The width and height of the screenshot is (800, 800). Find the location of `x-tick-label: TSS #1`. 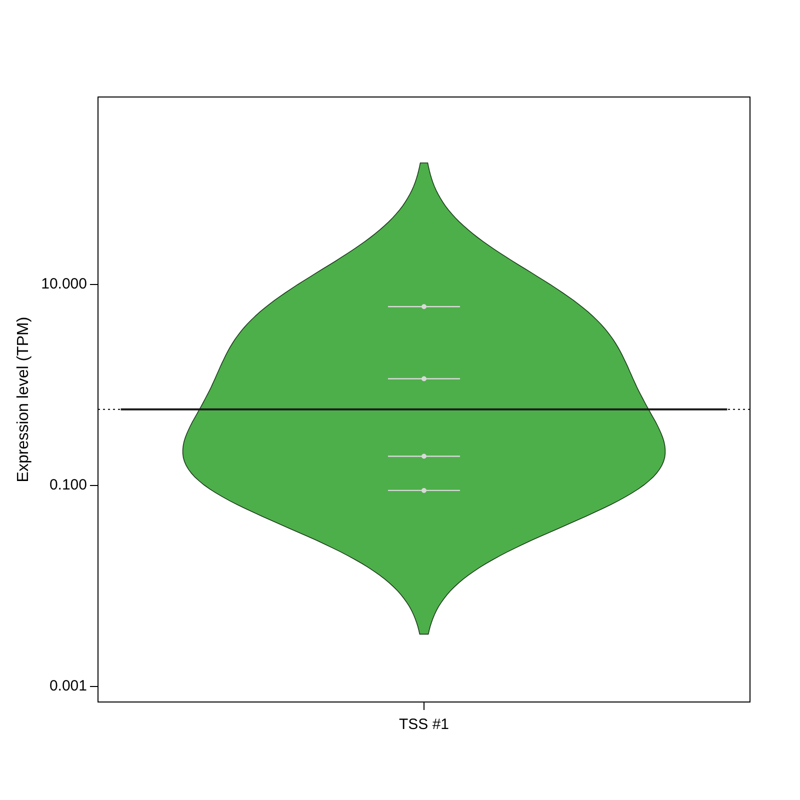

x-tick-label: TSS #1 is located at coordinates (424, 725).